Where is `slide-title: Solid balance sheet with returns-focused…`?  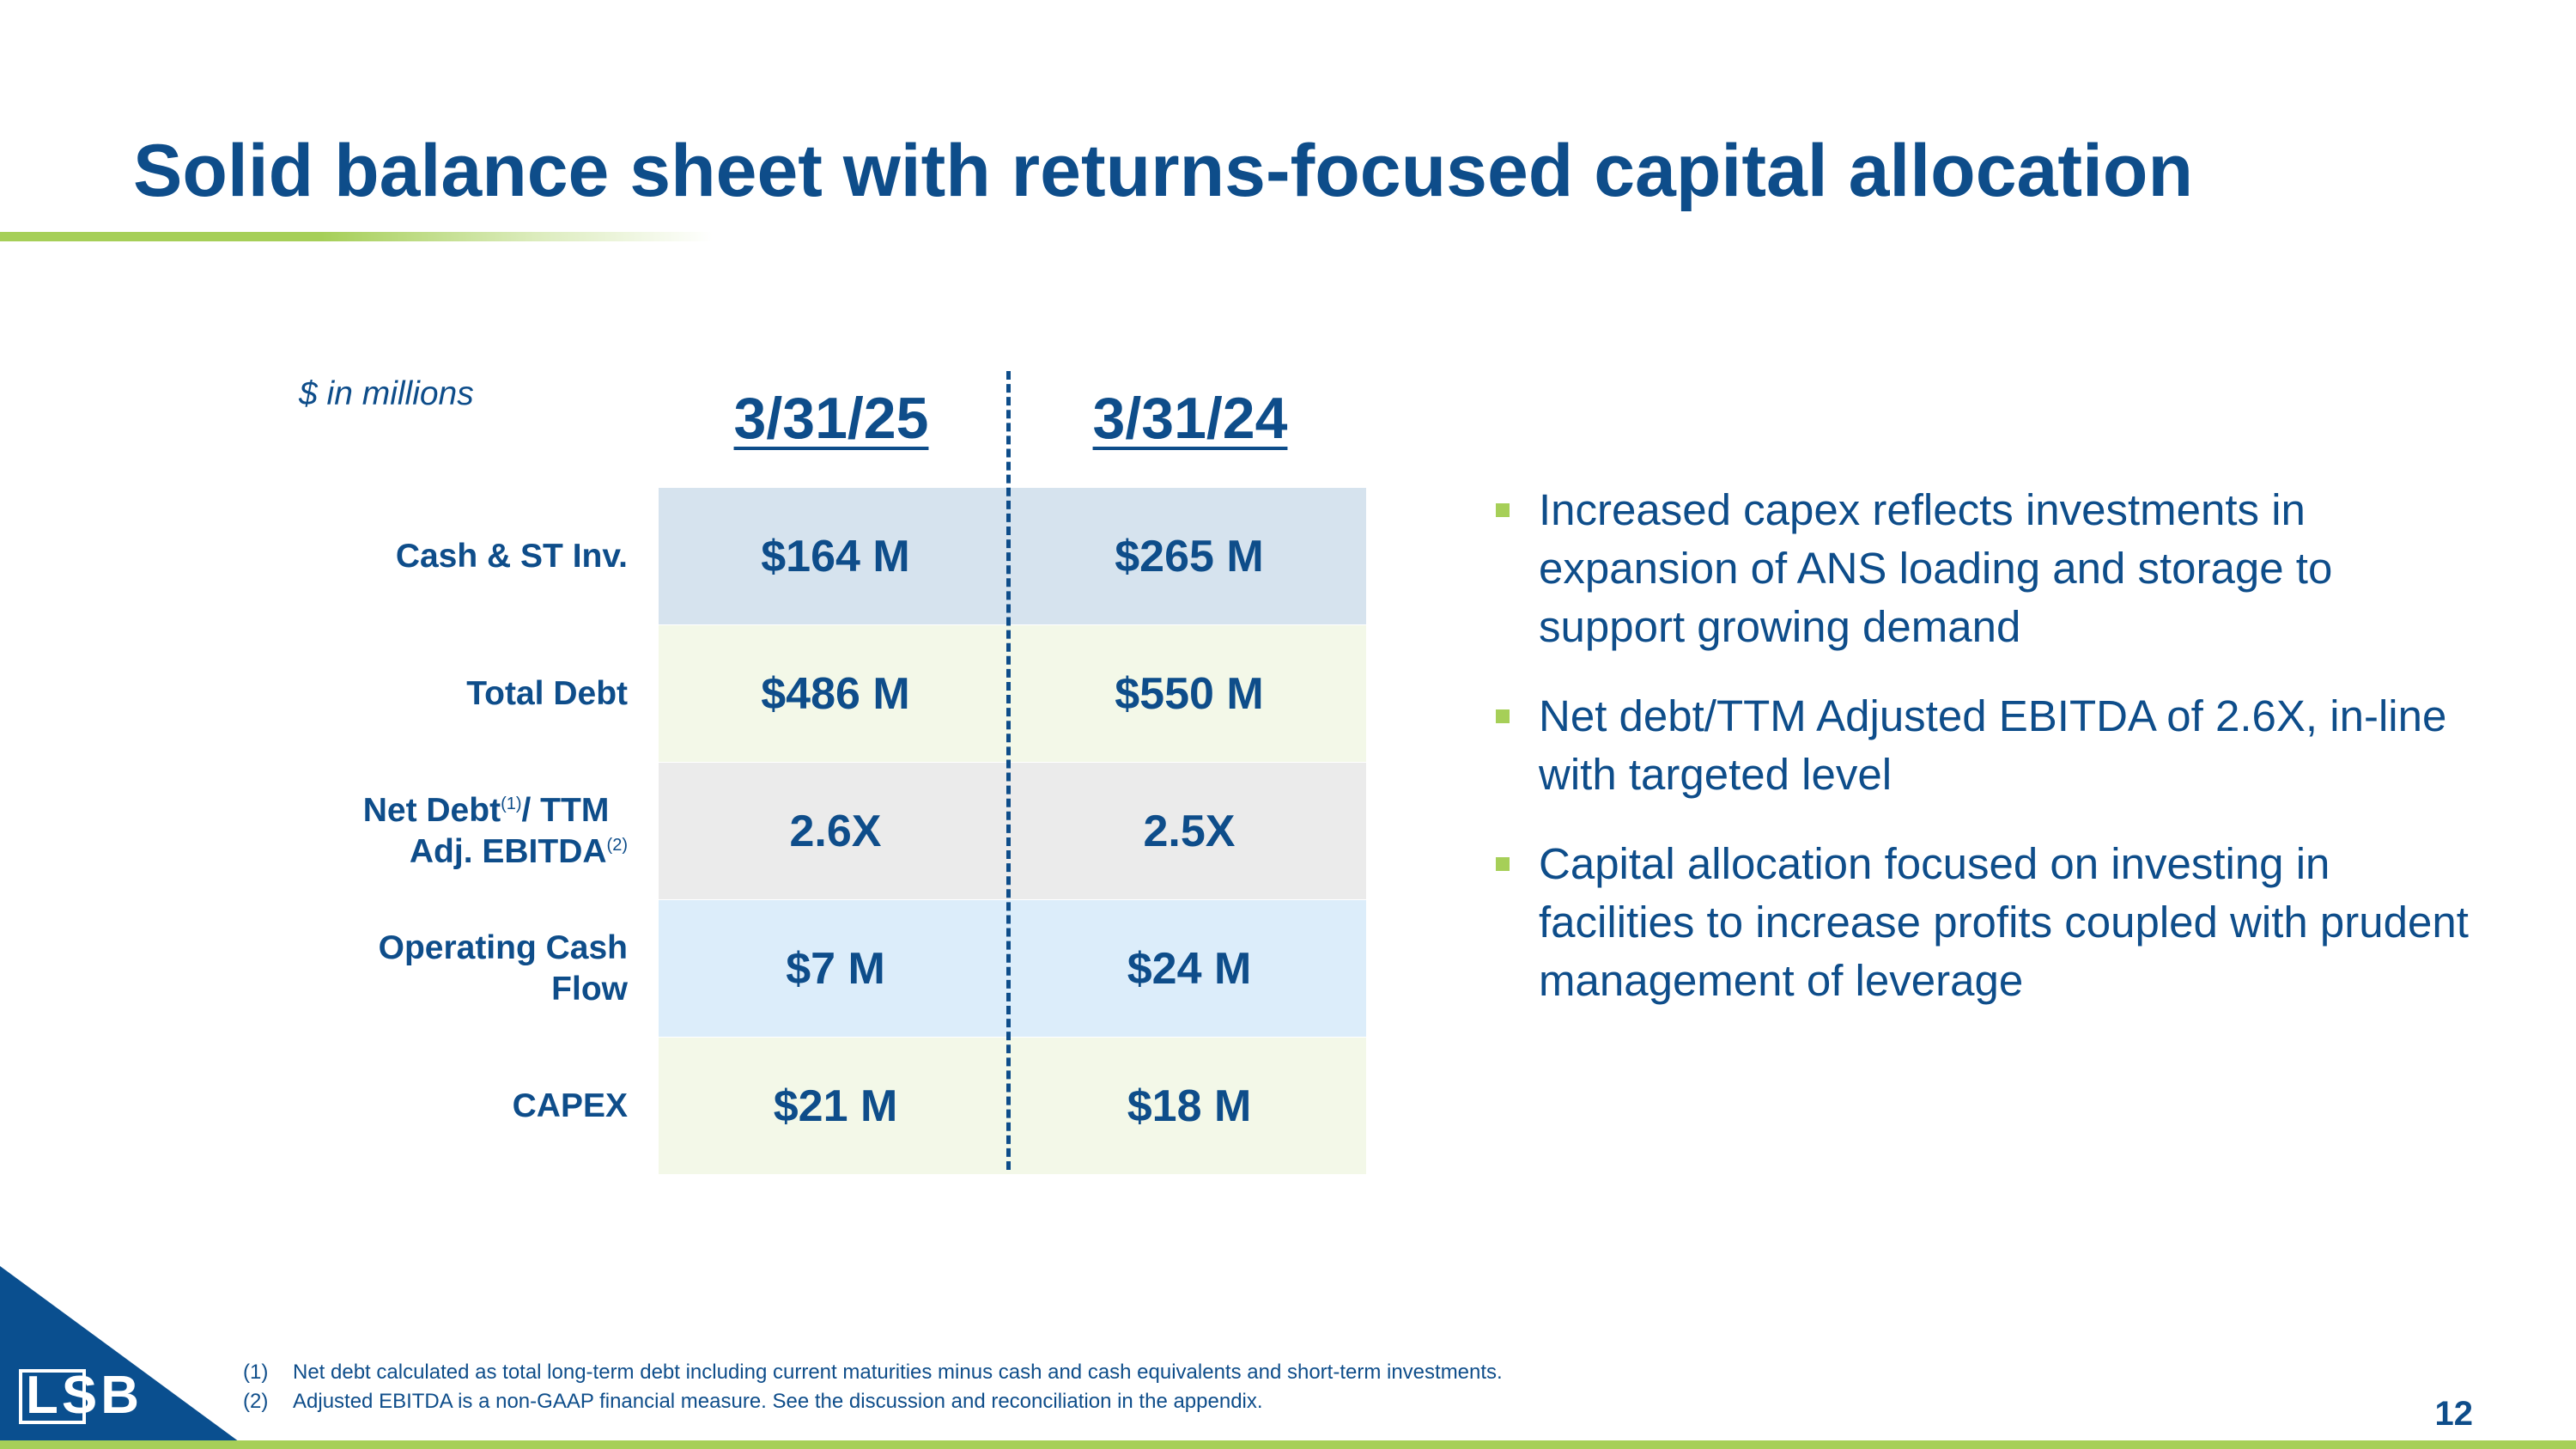
slide-title: Solid balance sheet with returns-focused… is located at coordinates (1163, 171).